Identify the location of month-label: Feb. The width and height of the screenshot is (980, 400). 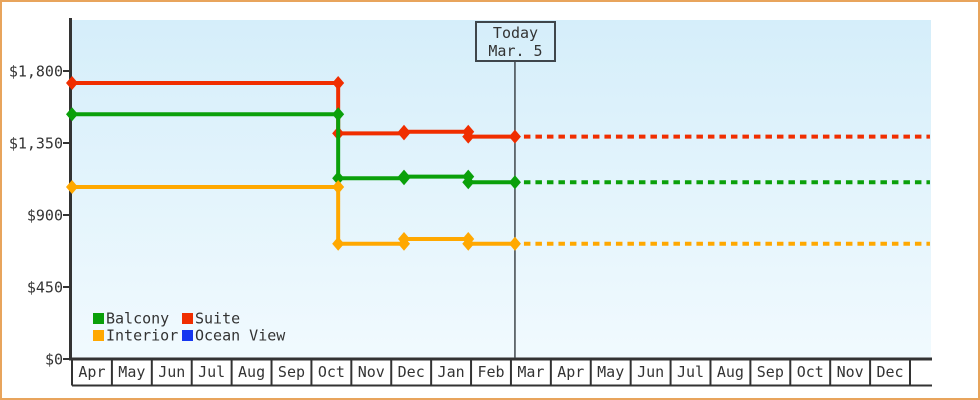
(490, 372).